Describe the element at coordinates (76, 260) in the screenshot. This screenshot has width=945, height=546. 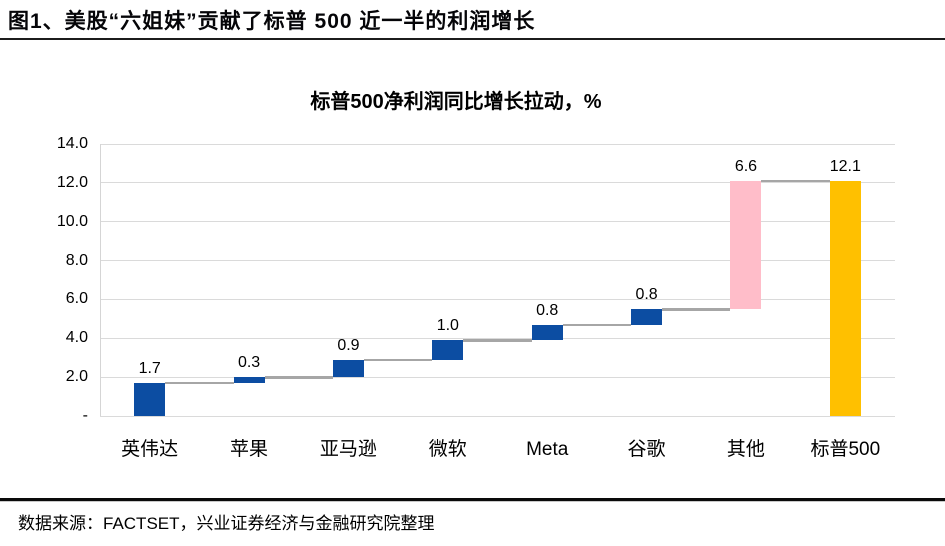
I see `y-axis-label: 8.0` at that location.